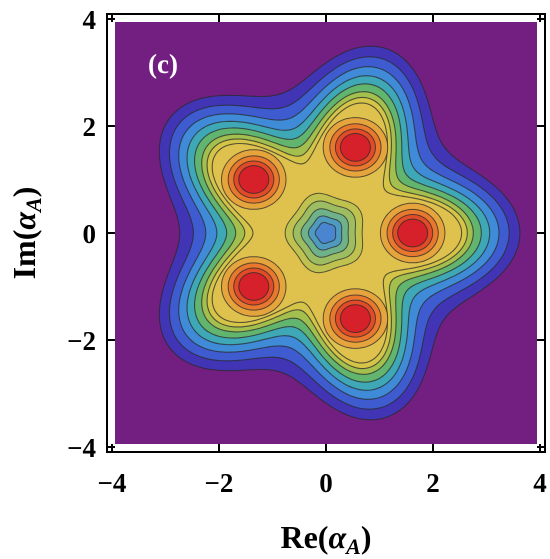  What do you see at coordinates (81, 341) in the screenshot?
I see `y-tick-label: −2` at bounding box center [81, 341].